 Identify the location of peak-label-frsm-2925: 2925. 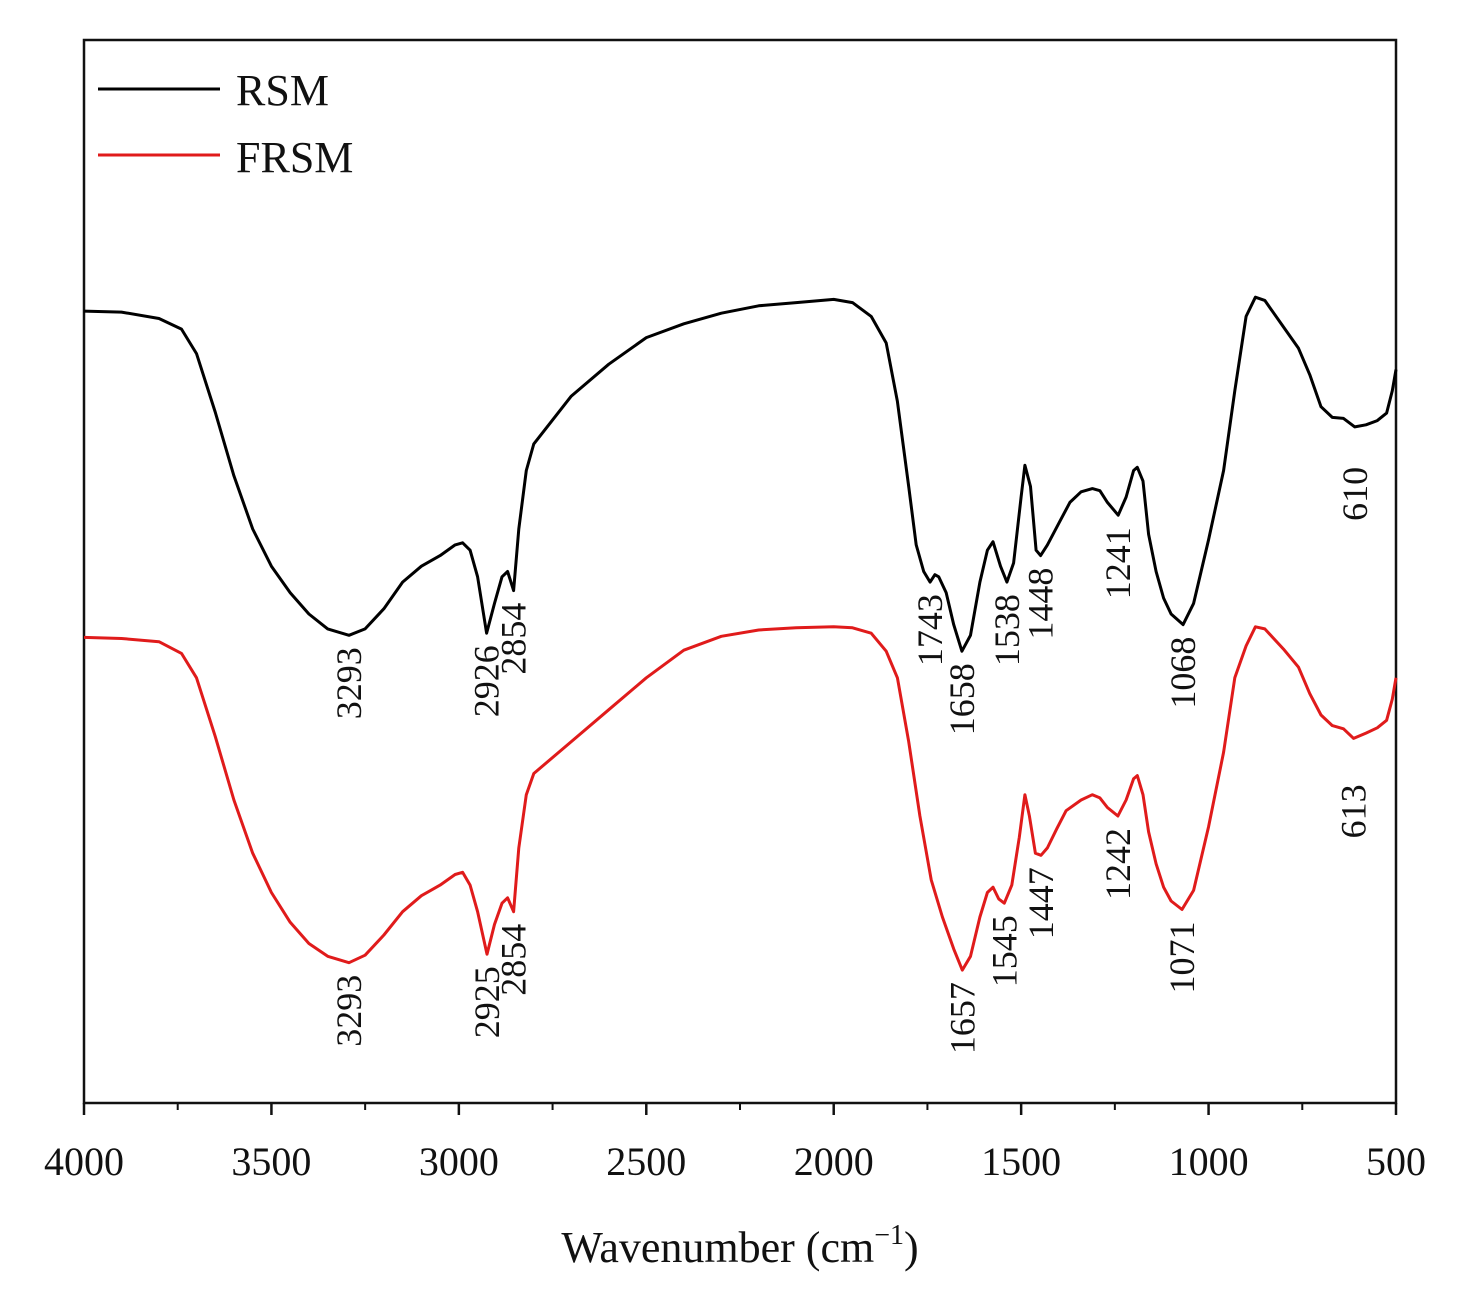
(487, 1002).